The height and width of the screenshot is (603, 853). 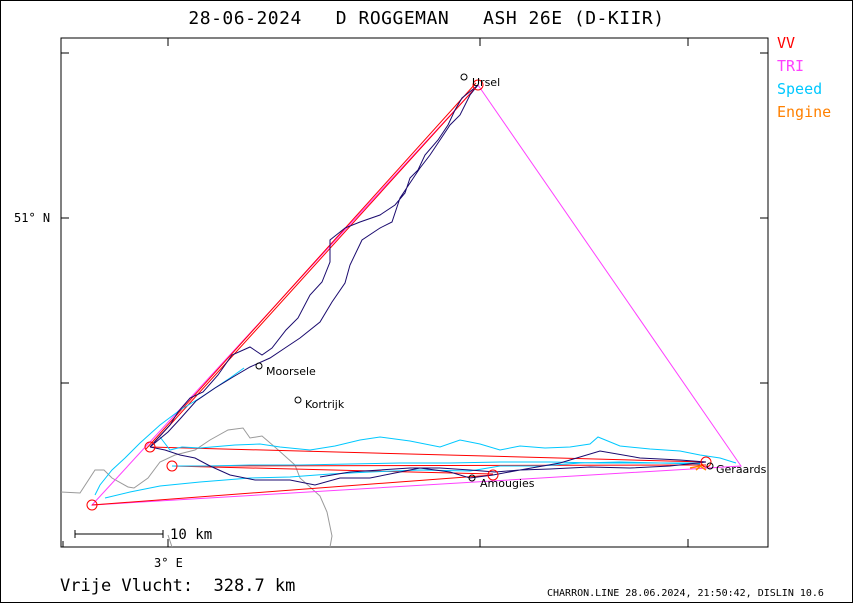 I want to click on lat-axis-label: 51° N, so click(x=32, y=218).